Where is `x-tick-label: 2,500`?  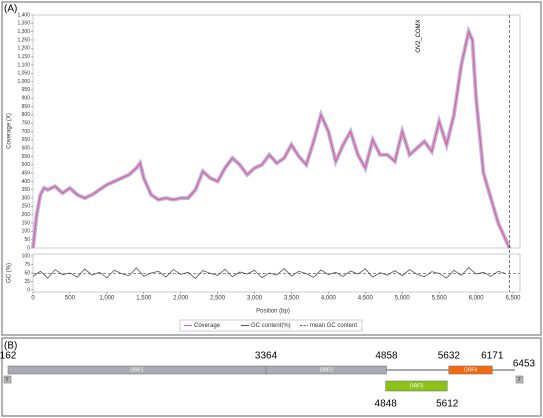
x-tick-label: 2,500 is located at coordinates (218, 299).